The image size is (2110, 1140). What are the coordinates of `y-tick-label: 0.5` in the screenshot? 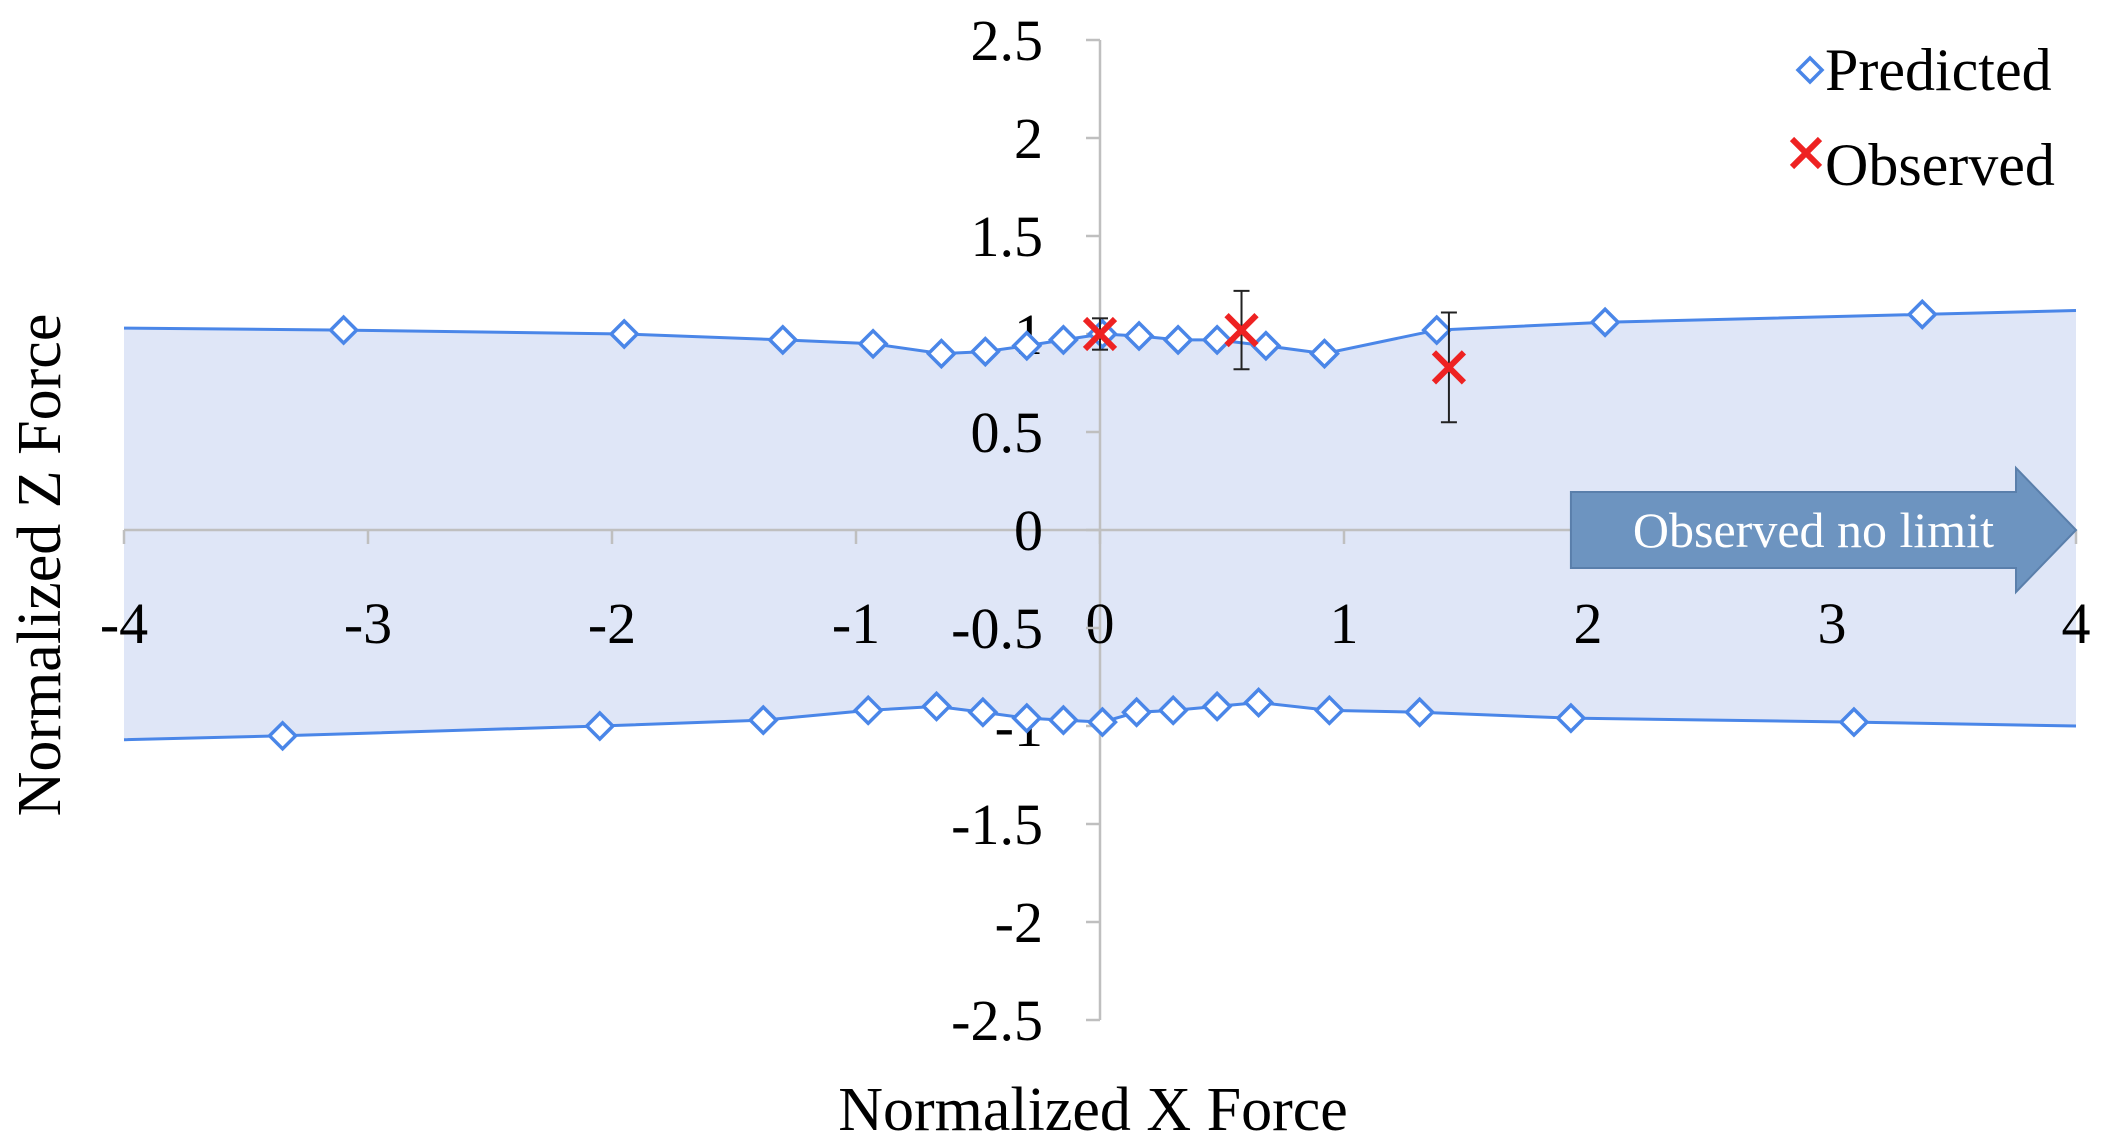 It's located at (1007, 432).